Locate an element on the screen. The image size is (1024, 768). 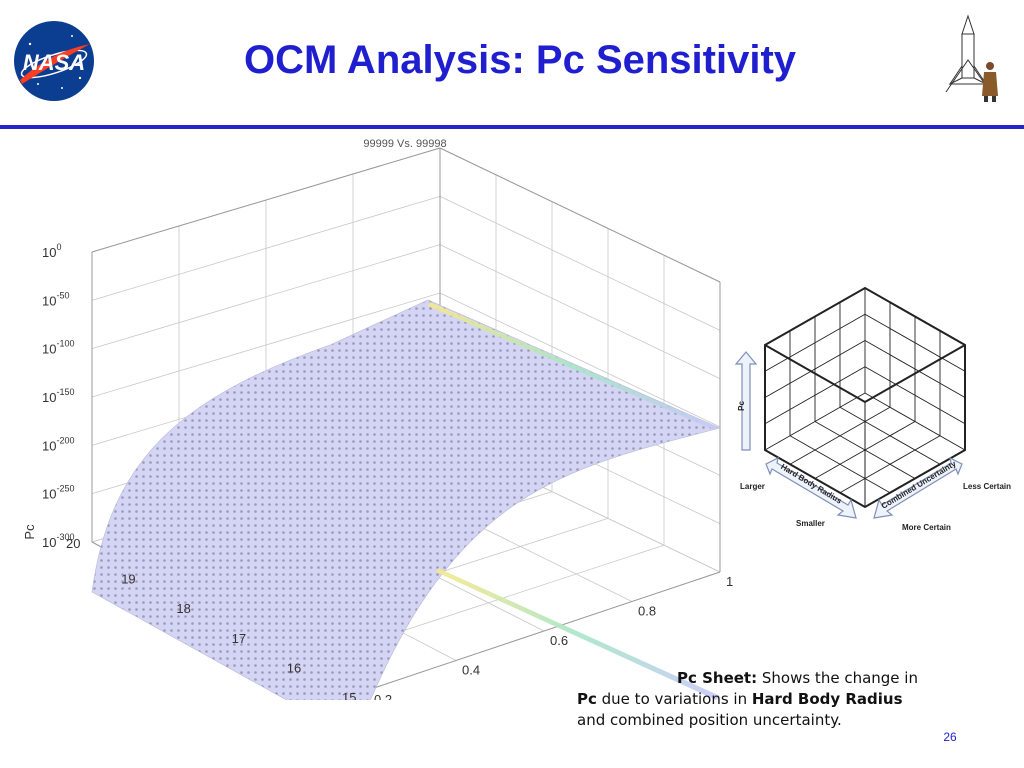
caption-bold-3: Hard Body Radius is located at coordinates (827, 699).